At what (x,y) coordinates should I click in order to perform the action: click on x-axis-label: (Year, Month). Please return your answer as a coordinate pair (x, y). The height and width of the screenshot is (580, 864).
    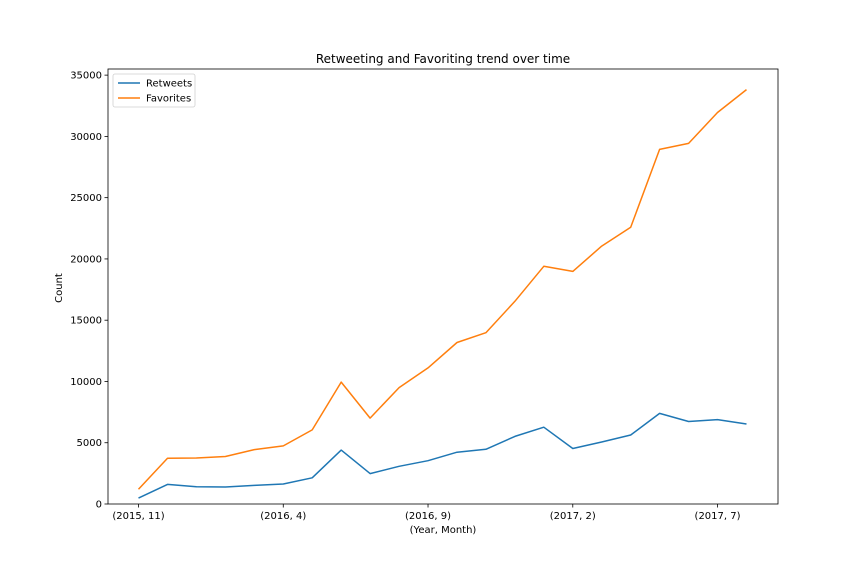
    Looking at the image, I should click on (443, 530).